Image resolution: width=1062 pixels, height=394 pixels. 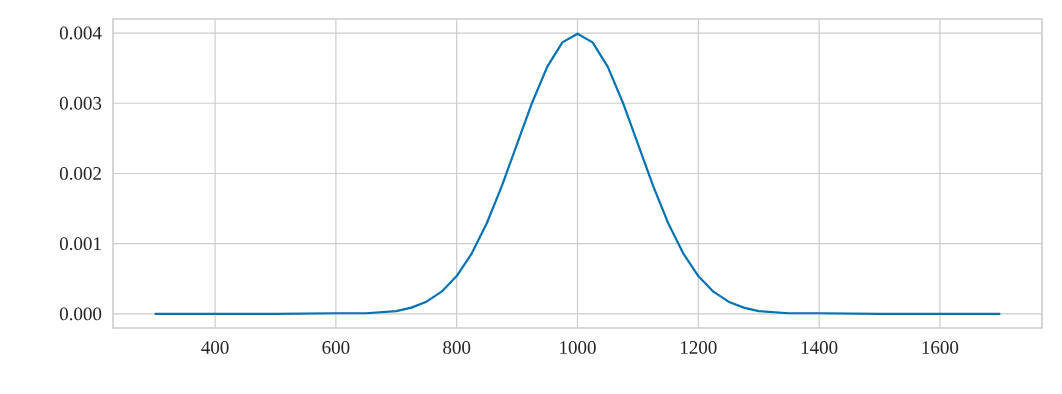 I want to click on x-tick-label: 800, so click(x=457, y=347).